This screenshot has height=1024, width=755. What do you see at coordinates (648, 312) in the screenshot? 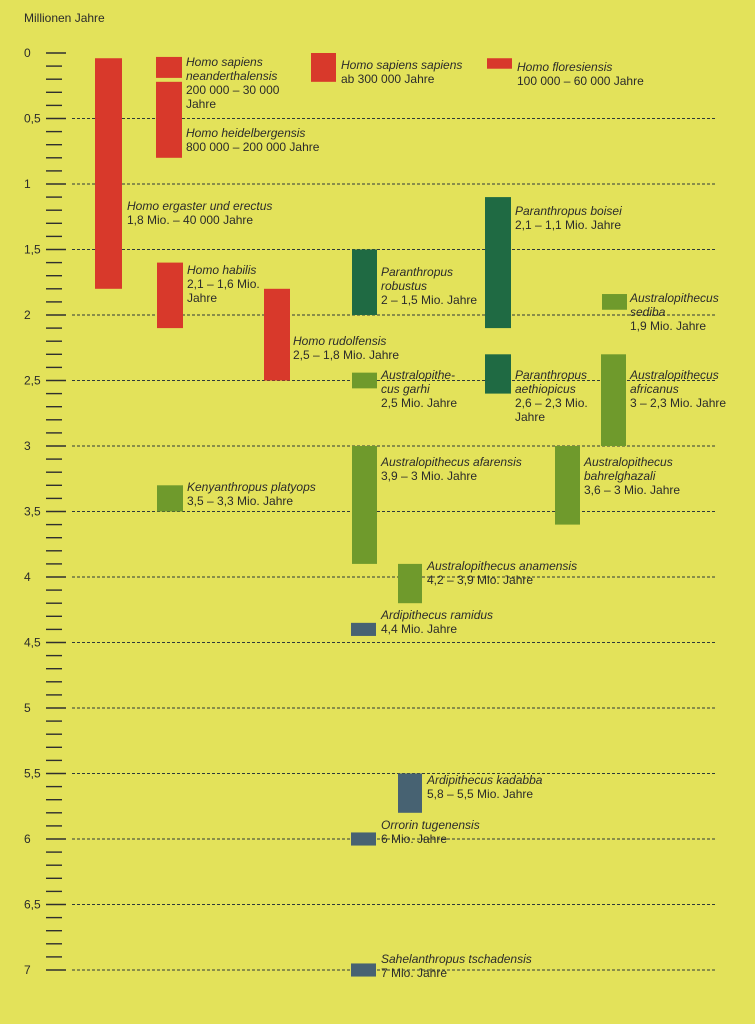
I see `taxon-name: sediba` at bounding box center [648, 312].